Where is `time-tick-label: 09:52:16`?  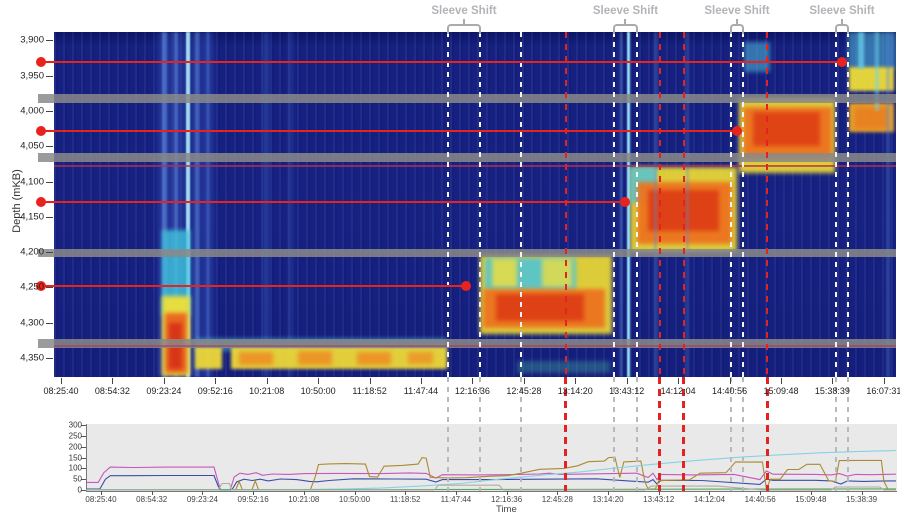
time-tick-label: 09:52:16 is located at coordinates (215, 391).